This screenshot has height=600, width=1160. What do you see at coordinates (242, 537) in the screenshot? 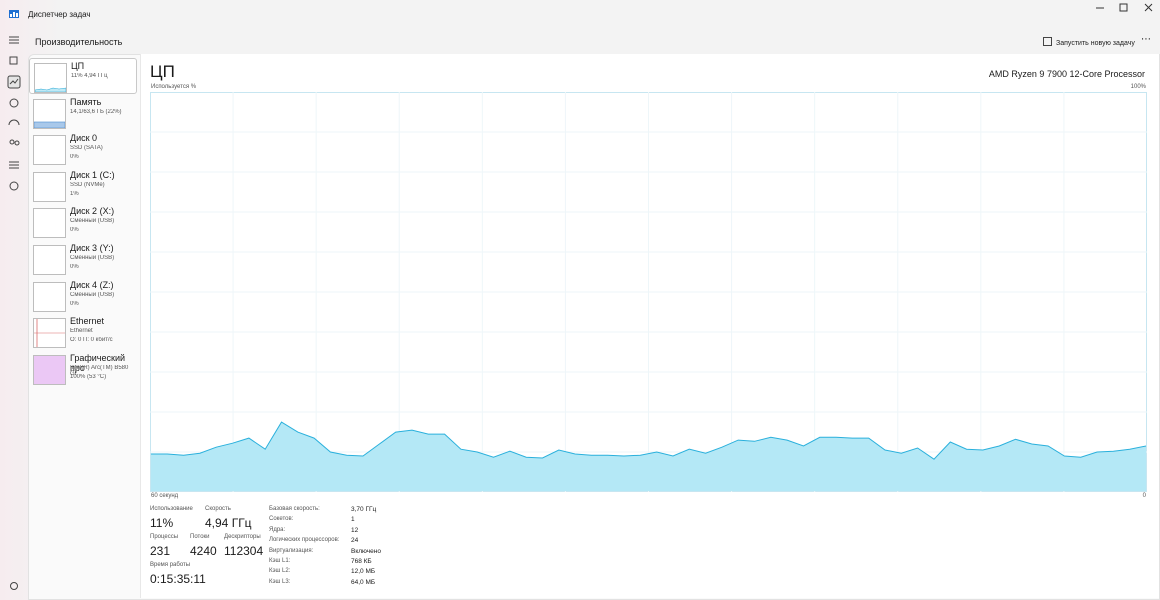
I see `stat-label: Дескрипторы` at bounding box center [242, 537].